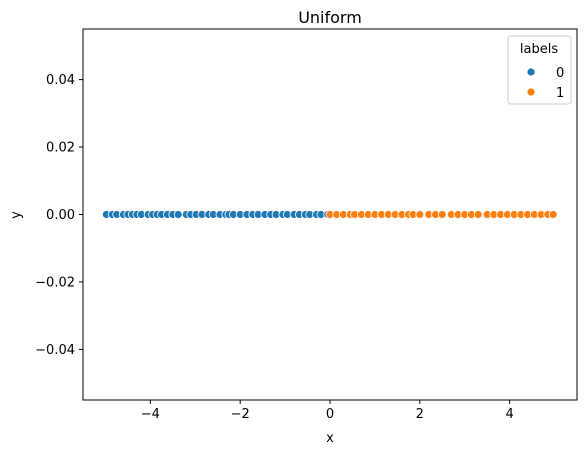 This screenshot has width=587, height=455. I want to click on y-axis-ticks: −0.04 −0.02 0.00 0.02 0.04, so click(59, 215).